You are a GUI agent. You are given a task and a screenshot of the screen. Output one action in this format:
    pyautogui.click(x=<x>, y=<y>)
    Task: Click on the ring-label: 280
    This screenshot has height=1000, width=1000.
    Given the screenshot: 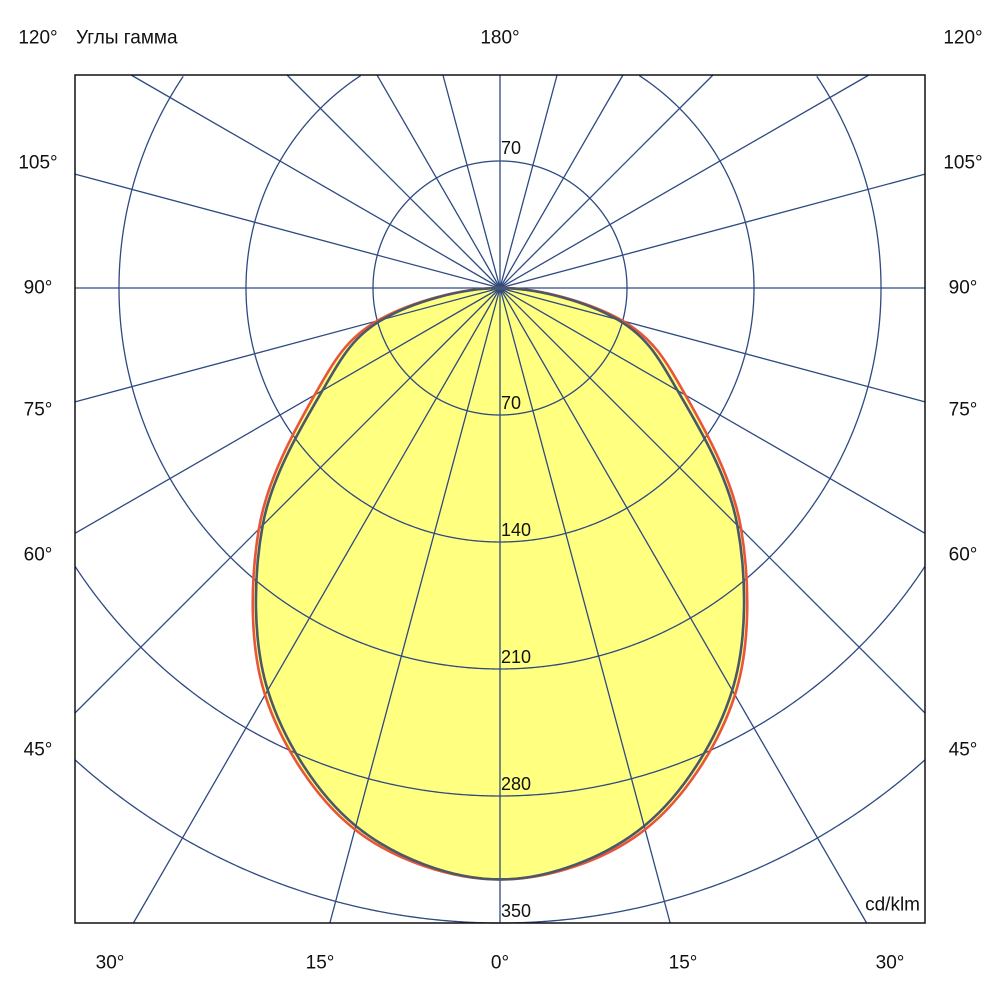 What is the action you would take?
    pyautogui.click(x=516, y=784)
    